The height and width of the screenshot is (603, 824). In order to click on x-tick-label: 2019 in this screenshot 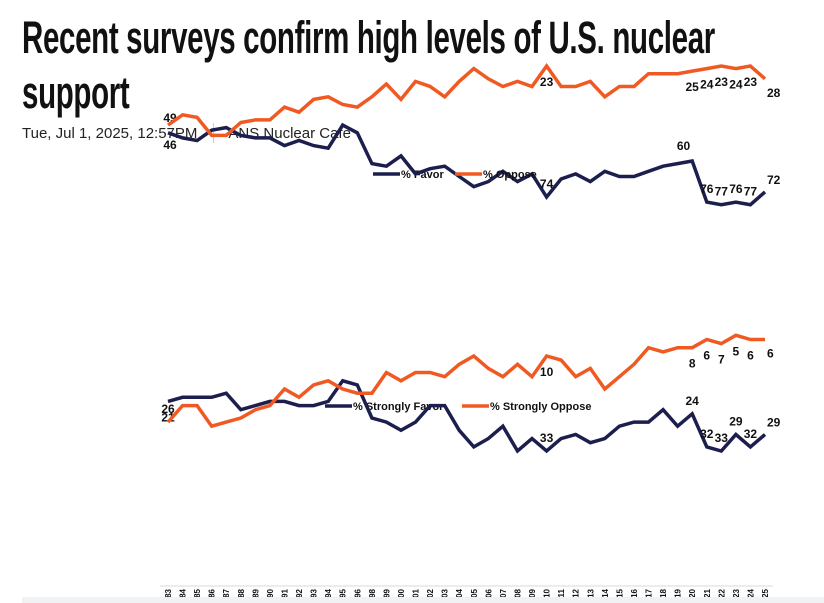, I will do `click(678, 595)`.